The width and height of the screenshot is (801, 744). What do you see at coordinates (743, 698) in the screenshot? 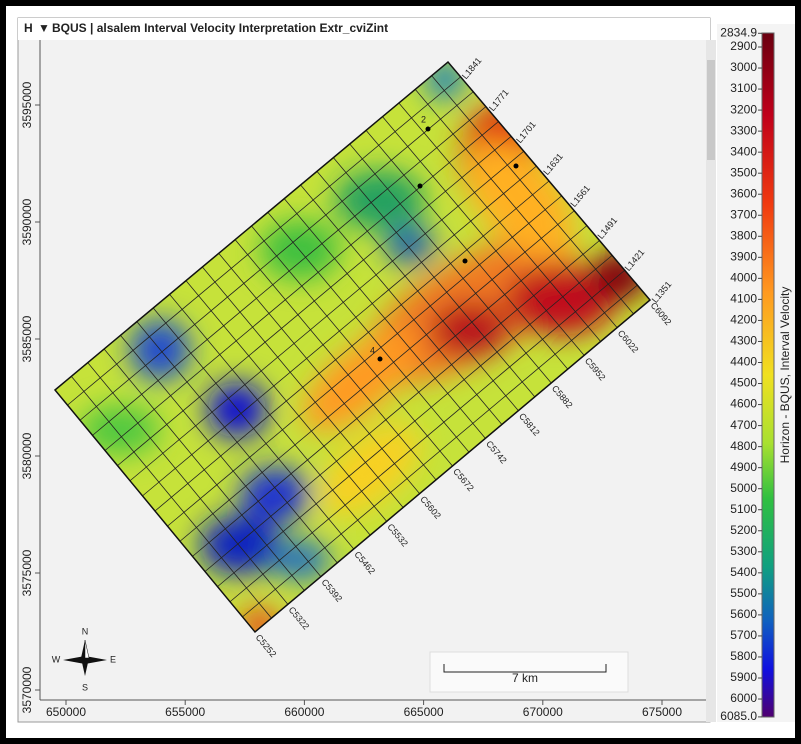
I see `colorbar-tick-label: 6000` at bounding box center [743, 698].